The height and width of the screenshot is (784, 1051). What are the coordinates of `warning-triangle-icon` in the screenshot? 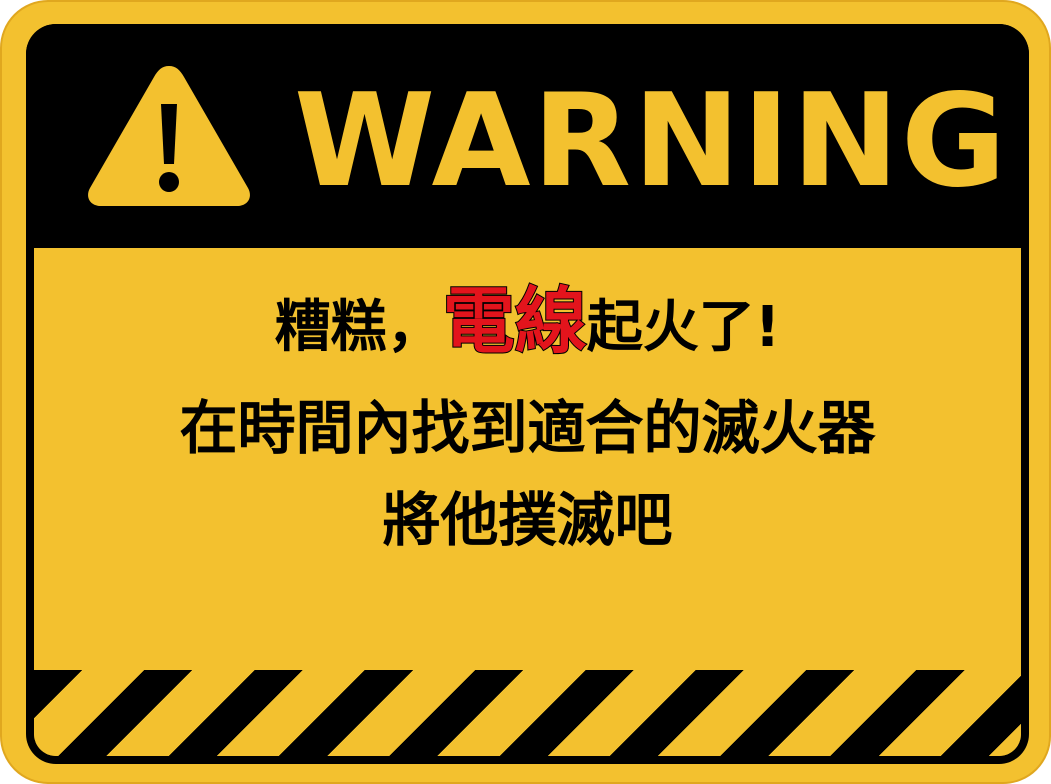 It's located at (169, 136).